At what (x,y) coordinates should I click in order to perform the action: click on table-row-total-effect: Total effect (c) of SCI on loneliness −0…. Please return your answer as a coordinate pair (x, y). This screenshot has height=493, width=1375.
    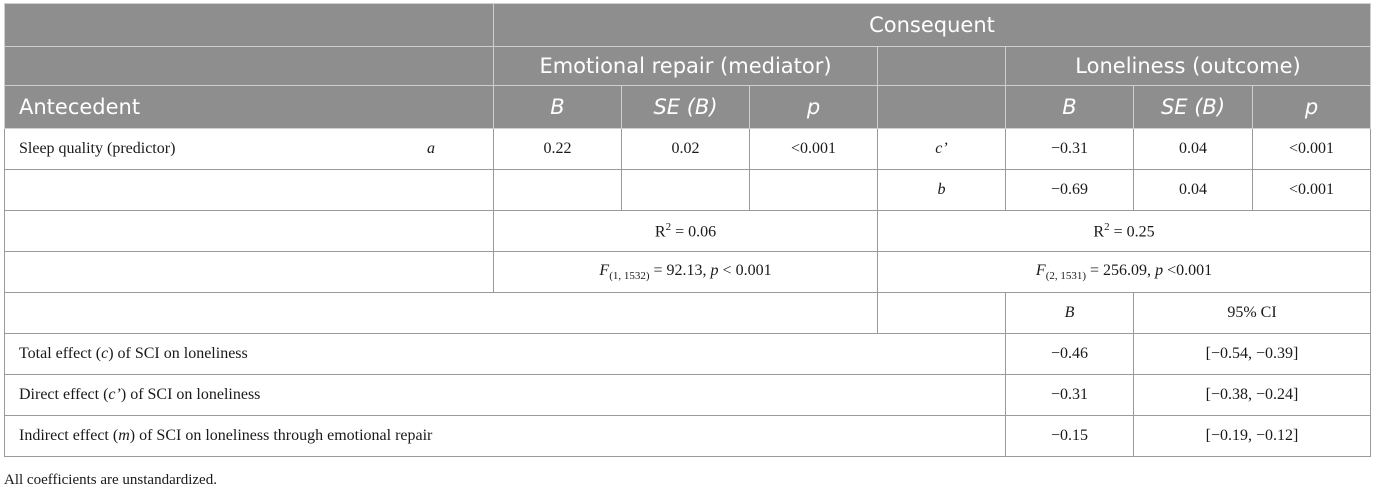
    Looking at the image, I should click on (688, 354).